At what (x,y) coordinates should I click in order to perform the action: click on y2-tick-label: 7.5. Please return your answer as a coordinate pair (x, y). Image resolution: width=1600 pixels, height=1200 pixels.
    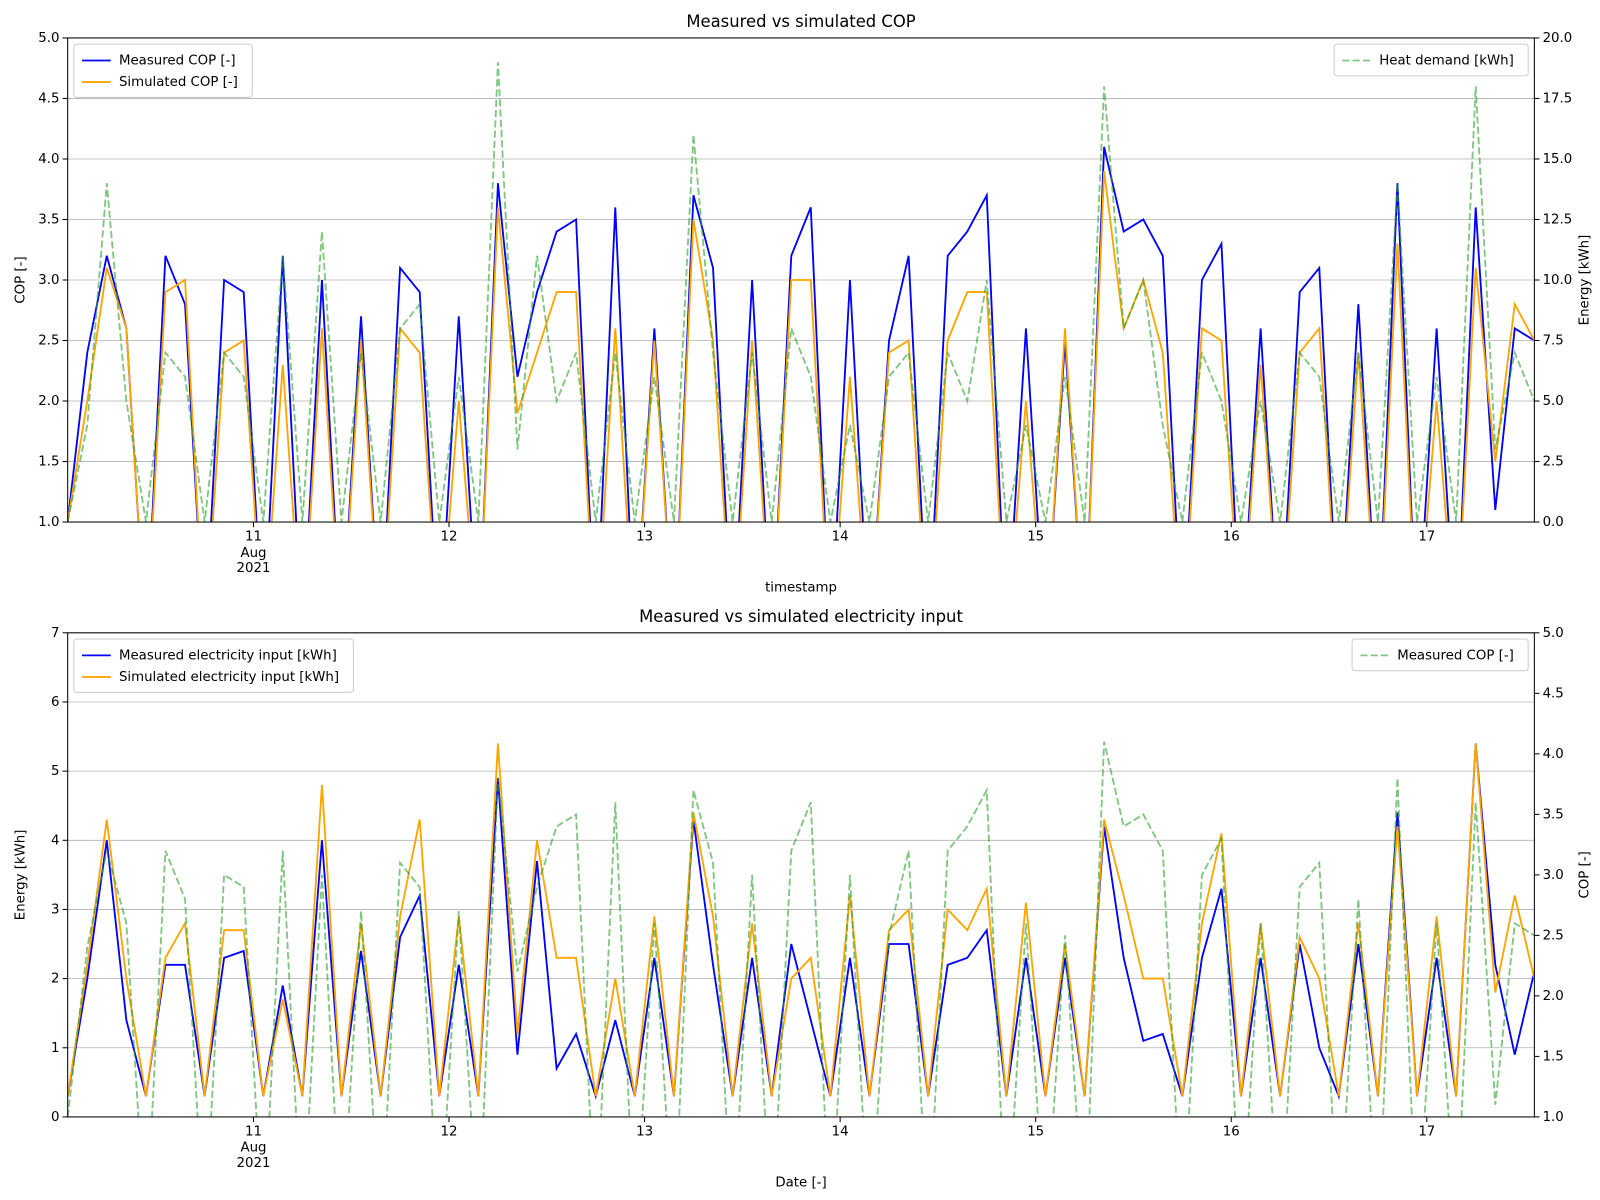
    Looking at the image, I should click on (1553, 341).